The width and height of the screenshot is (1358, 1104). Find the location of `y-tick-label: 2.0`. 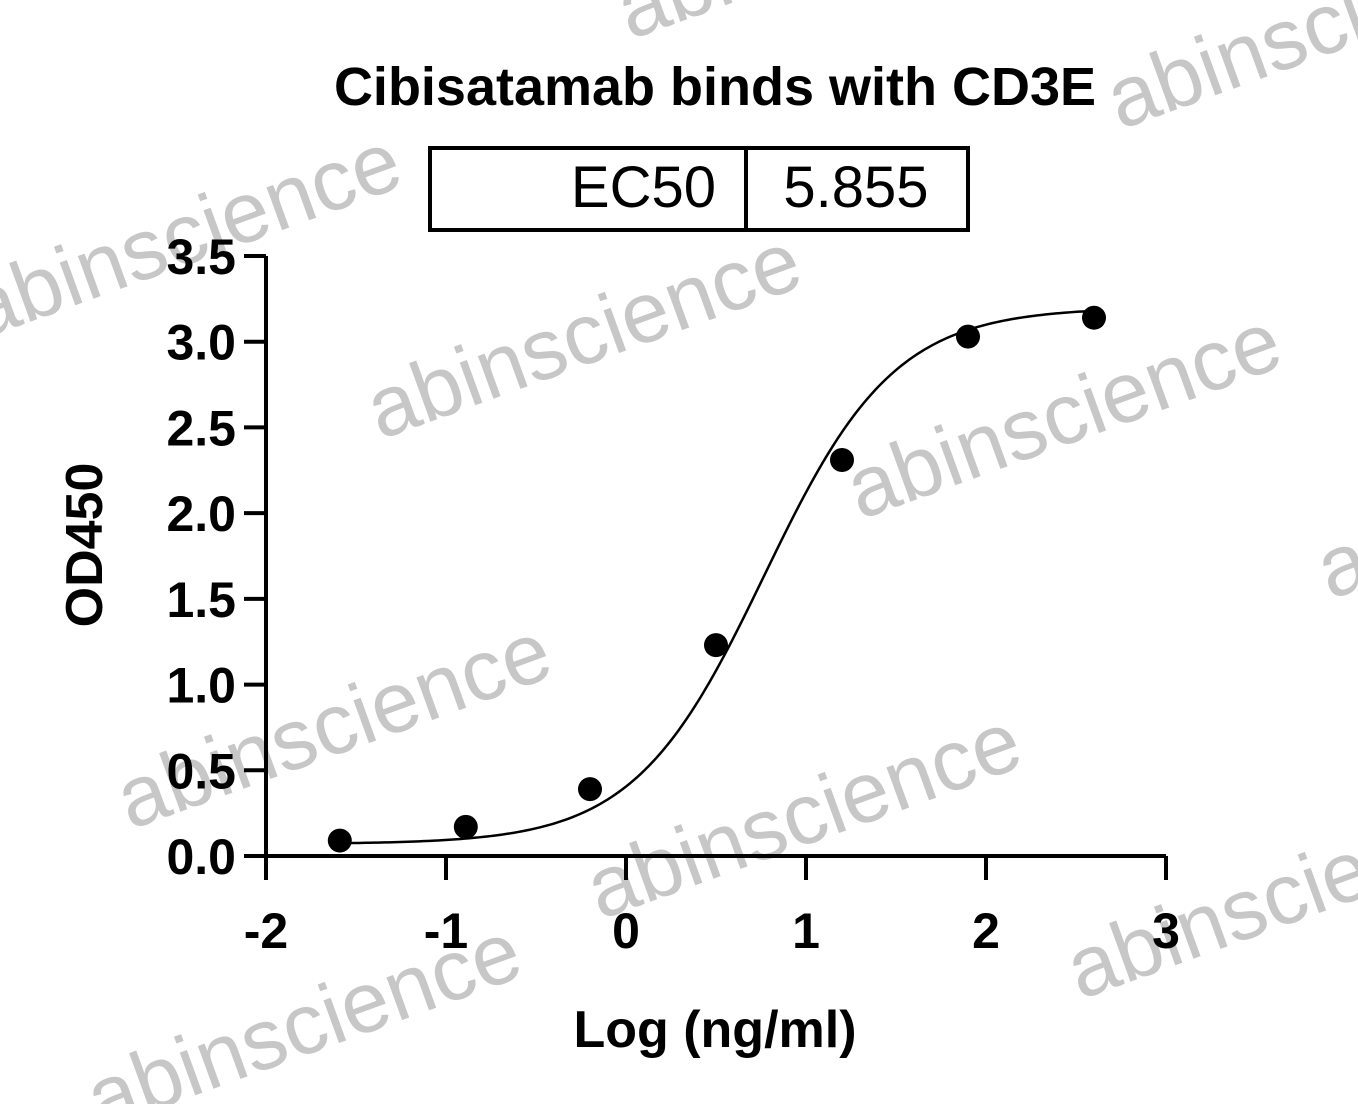

y-tick-label: 2.0 is located at coordinates (201, 514).